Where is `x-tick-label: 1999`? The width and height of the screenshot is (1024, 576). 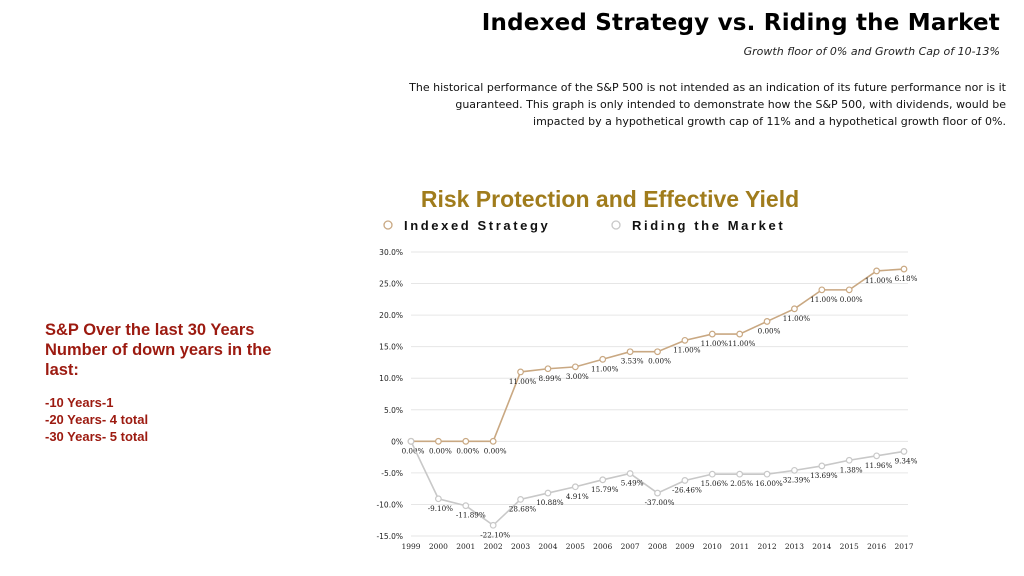
x-tick-label: 1999 is located at coordinates (410, 546).